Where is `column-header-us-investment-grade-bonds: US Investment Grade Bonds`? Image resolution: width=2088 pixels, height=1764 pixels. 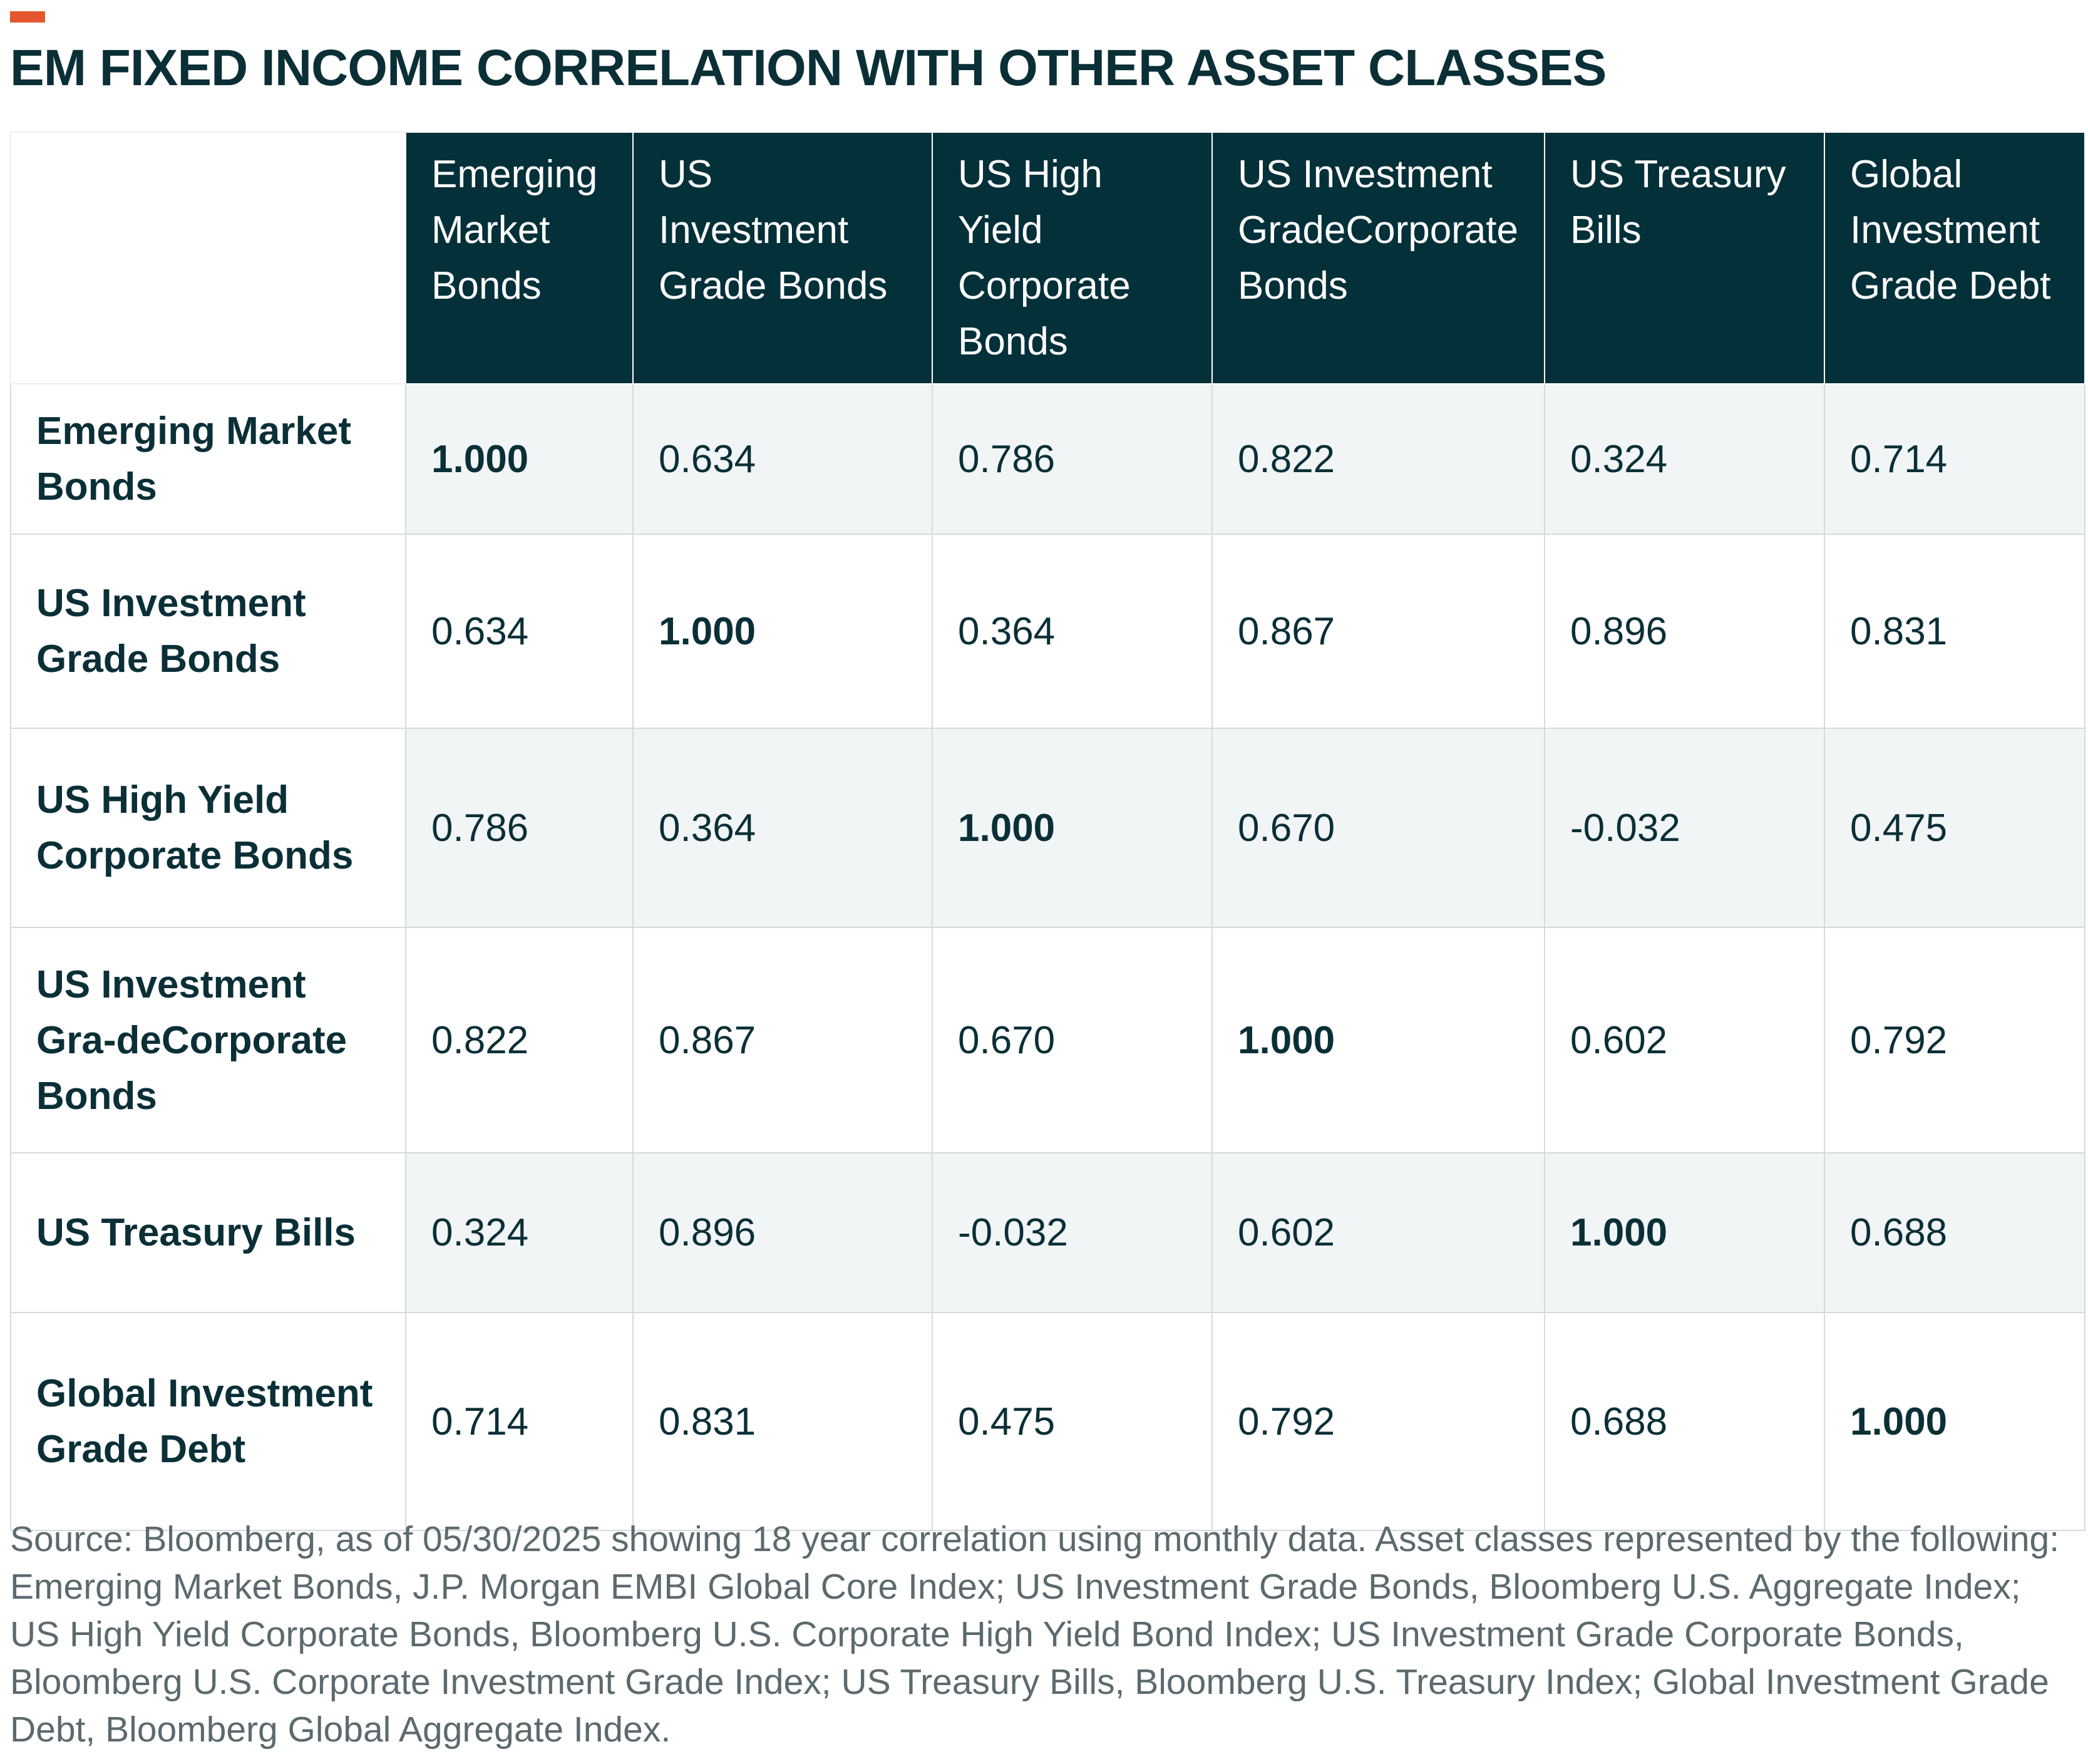 column-header-us-investment-grade-bonds: US Investment Grade Bonds is located at coordinates (783, 258).